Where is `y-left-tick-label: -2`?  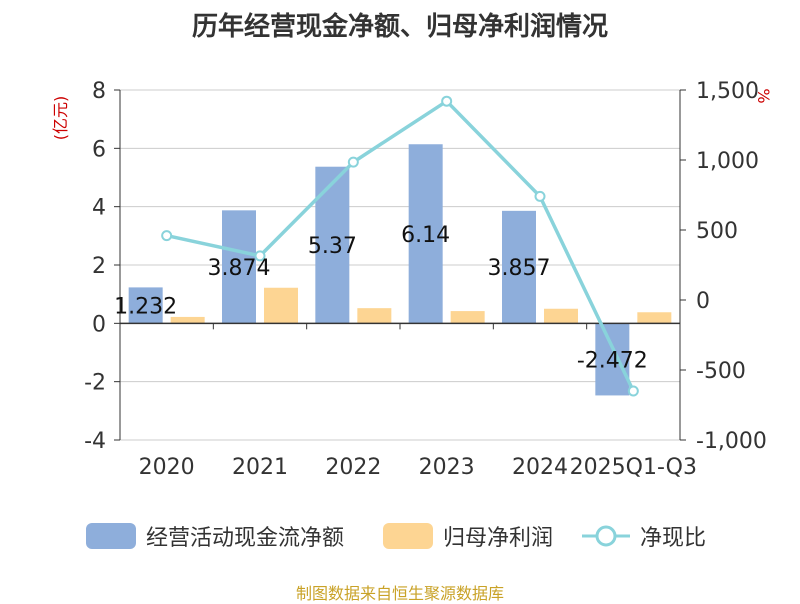
y-left-tick-label: -2 is located at coordinates (95, 383).